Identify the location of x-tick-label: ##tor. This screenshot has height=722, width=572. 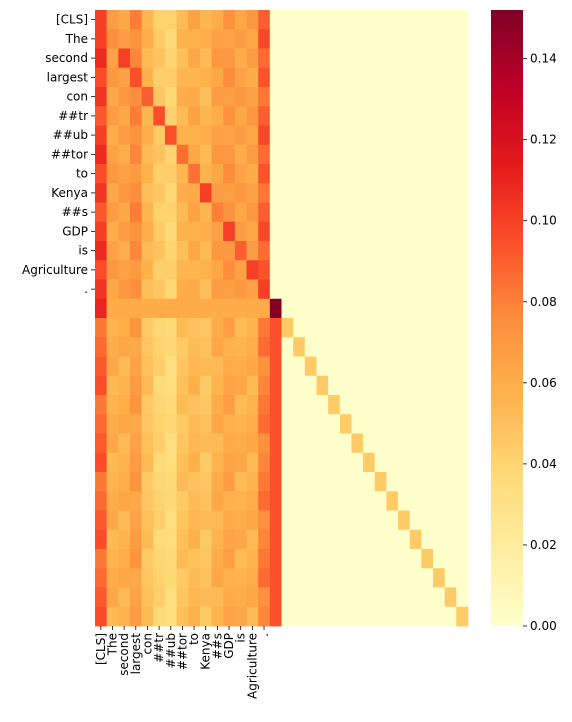
(182, 651).